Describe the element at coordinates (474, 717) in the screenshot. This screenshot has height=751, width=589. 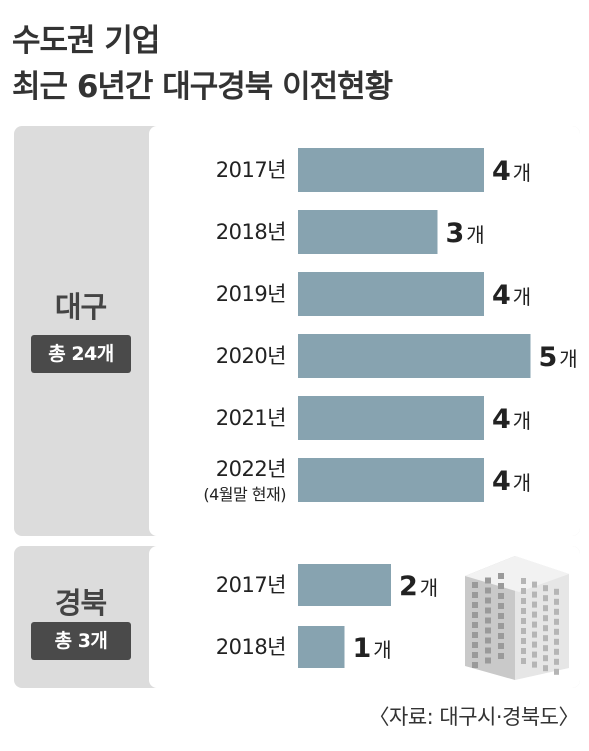
I see `source-note: 〈자료: 대구시·경북도〉` at that location.